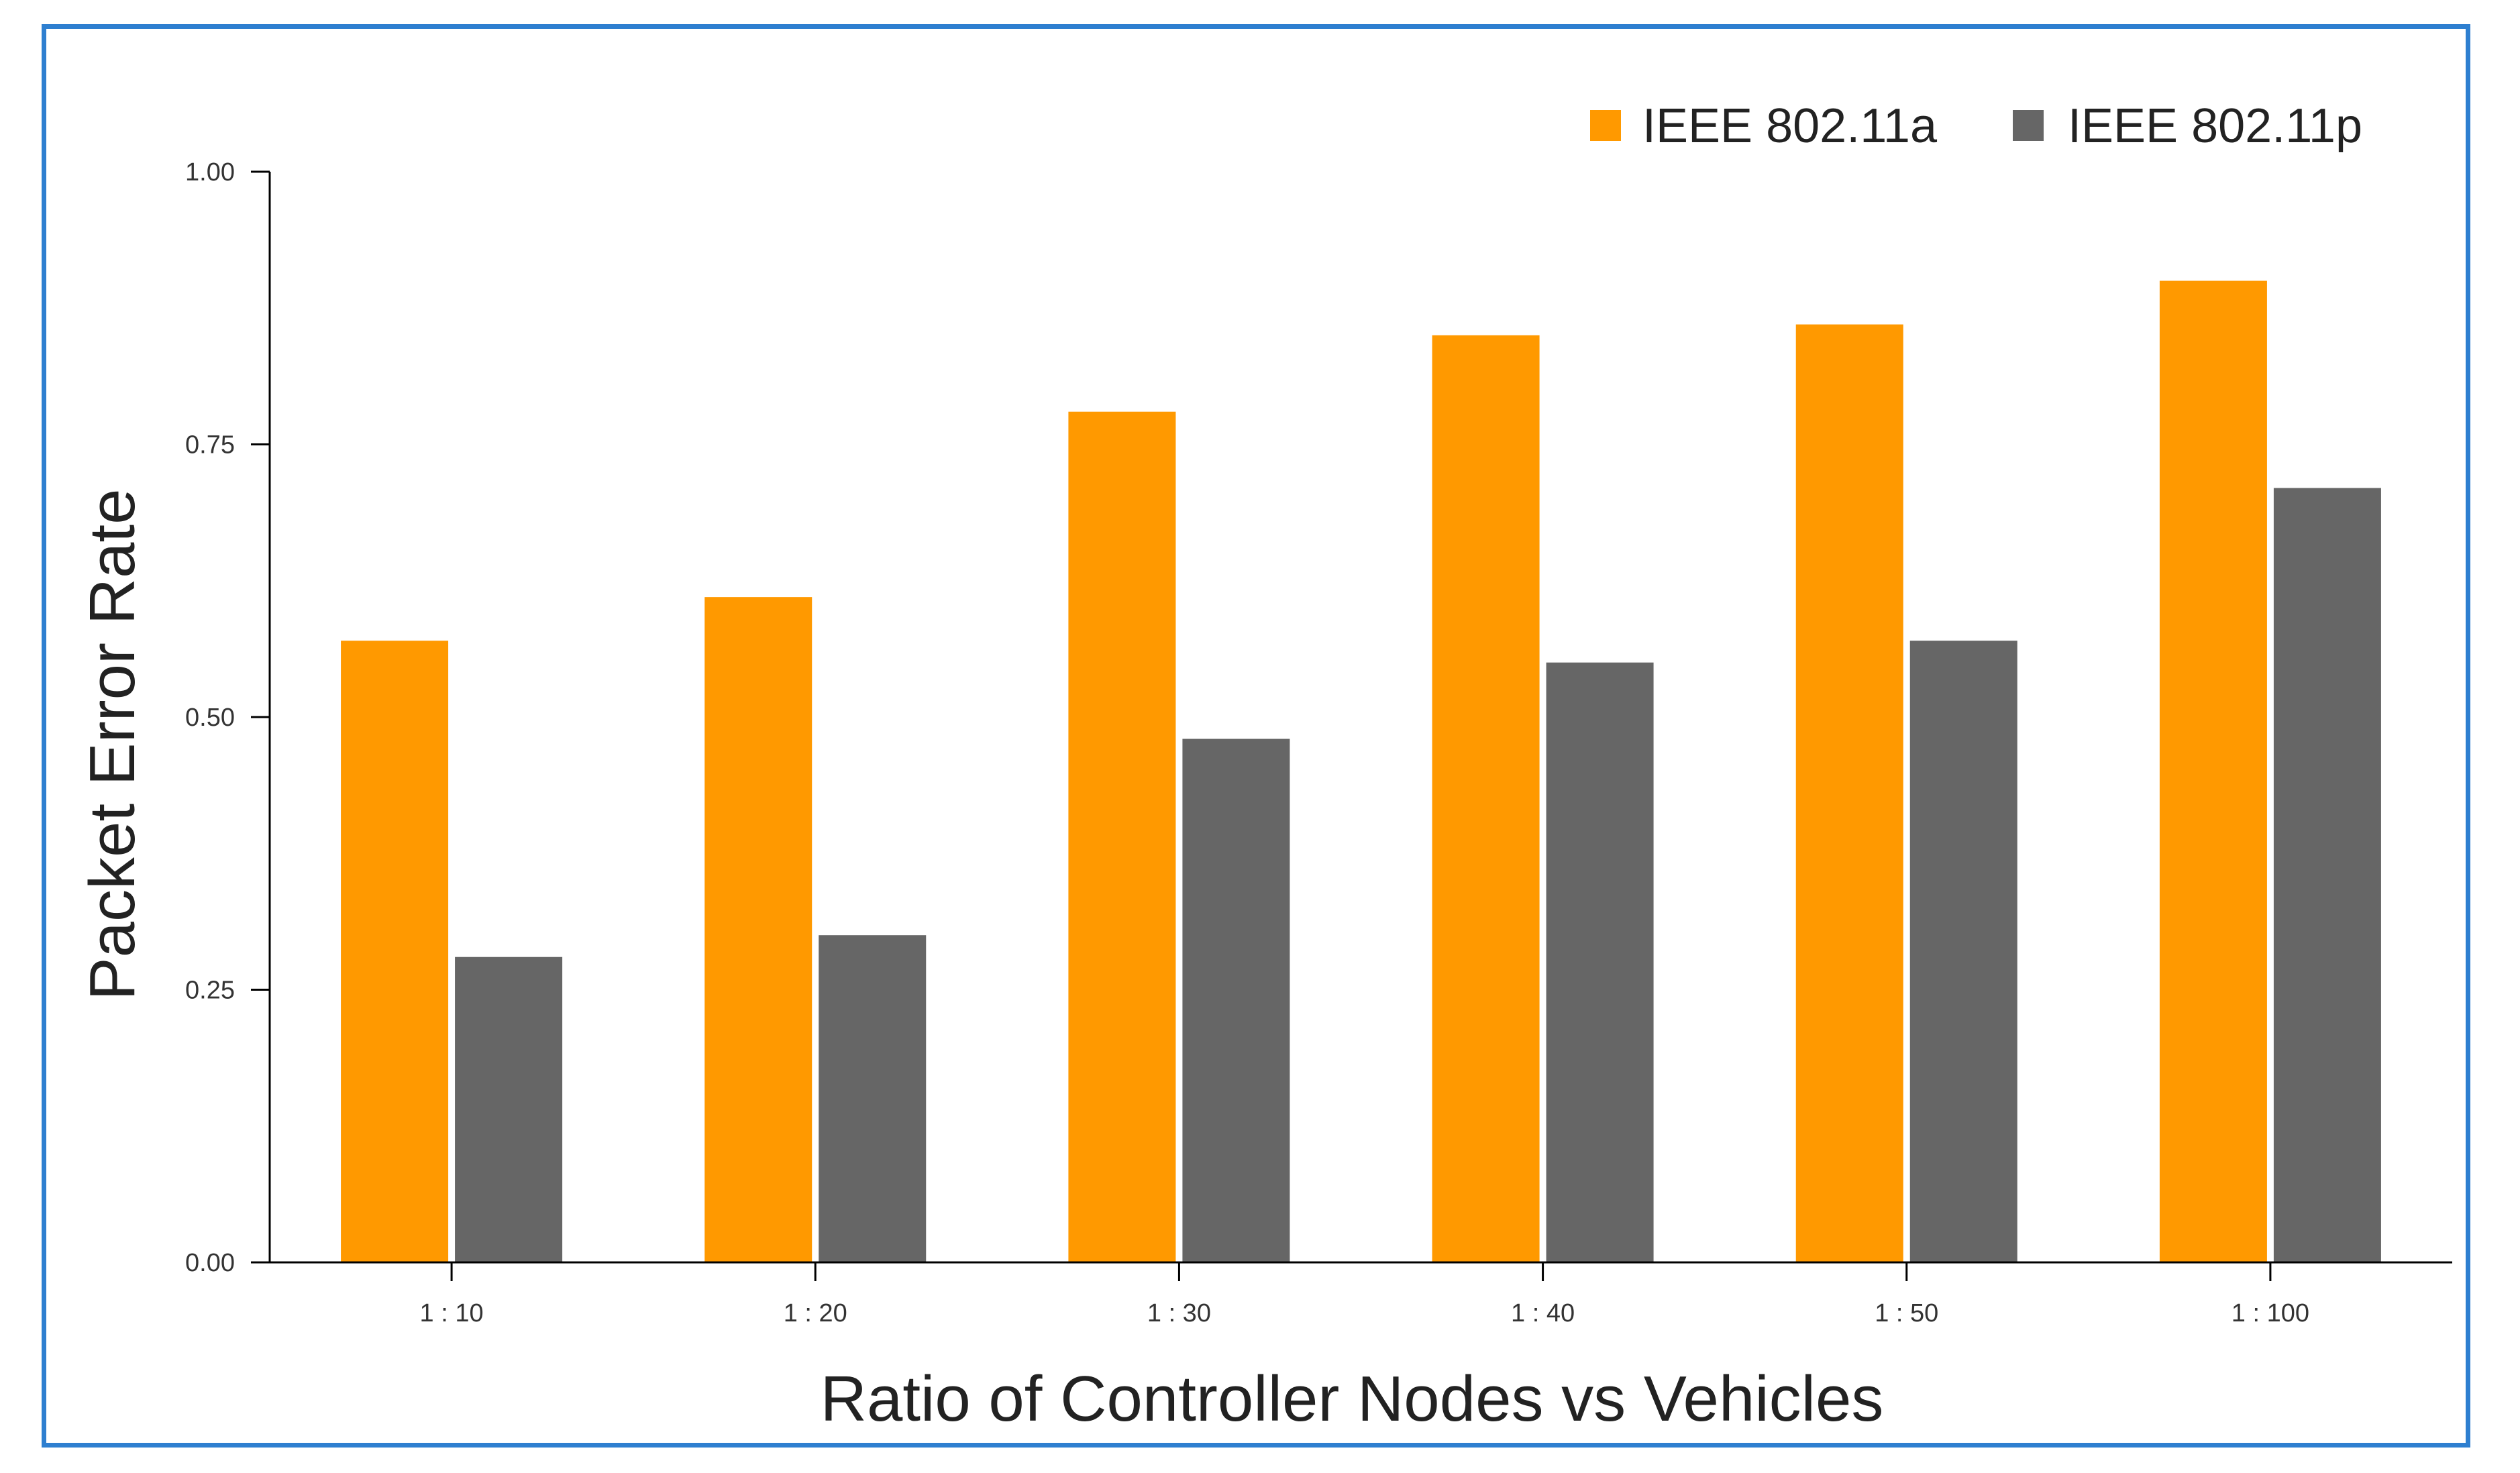  I want to click on y-tick-label-4: 1.00, so click(210, 172).